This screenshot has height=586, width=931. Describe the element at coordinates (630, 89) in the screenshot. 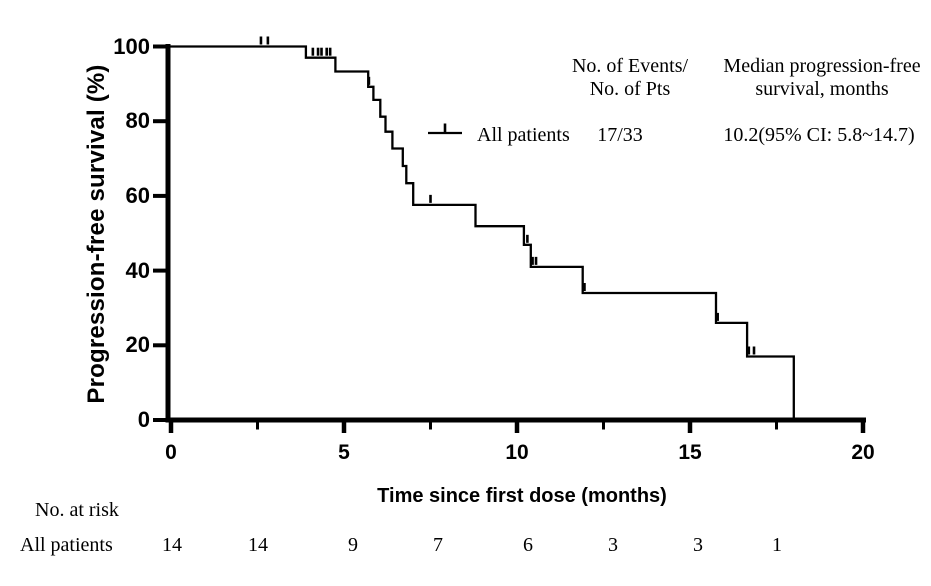

I see `events-pts-header-line2: No. of Pts` at that location.